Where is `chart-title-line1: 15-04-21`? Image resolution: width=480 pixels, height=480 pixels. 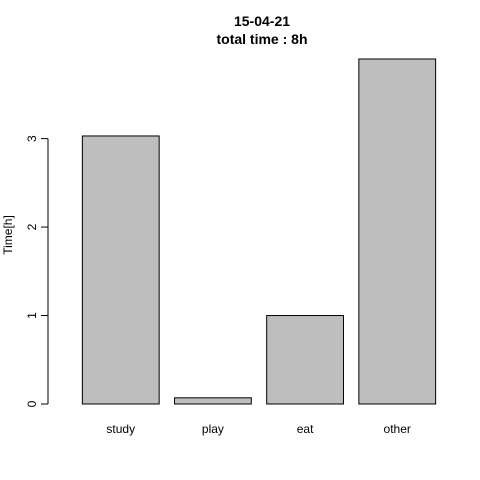
chart-title-line1: 15-04-21 is located at coordinates (262, 21).